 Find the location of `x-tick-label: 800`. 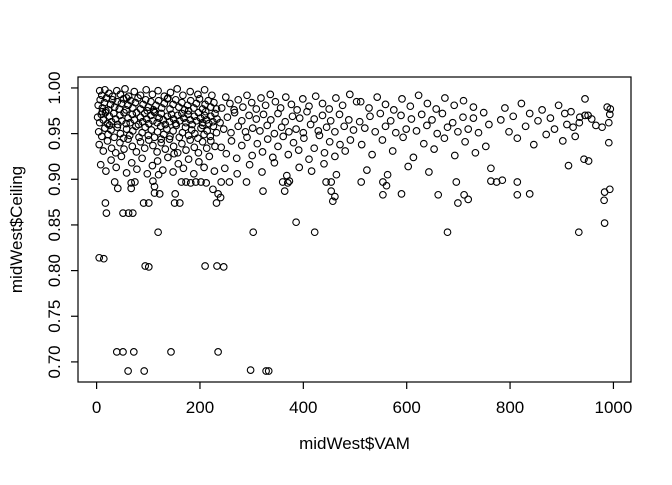

x-tick-label: 800 is located at coordinates (510, 407).